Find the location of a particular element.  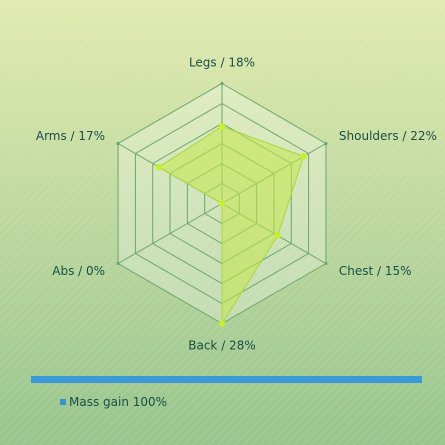

grid-vertex-abs is located at coordinates (118, 263).